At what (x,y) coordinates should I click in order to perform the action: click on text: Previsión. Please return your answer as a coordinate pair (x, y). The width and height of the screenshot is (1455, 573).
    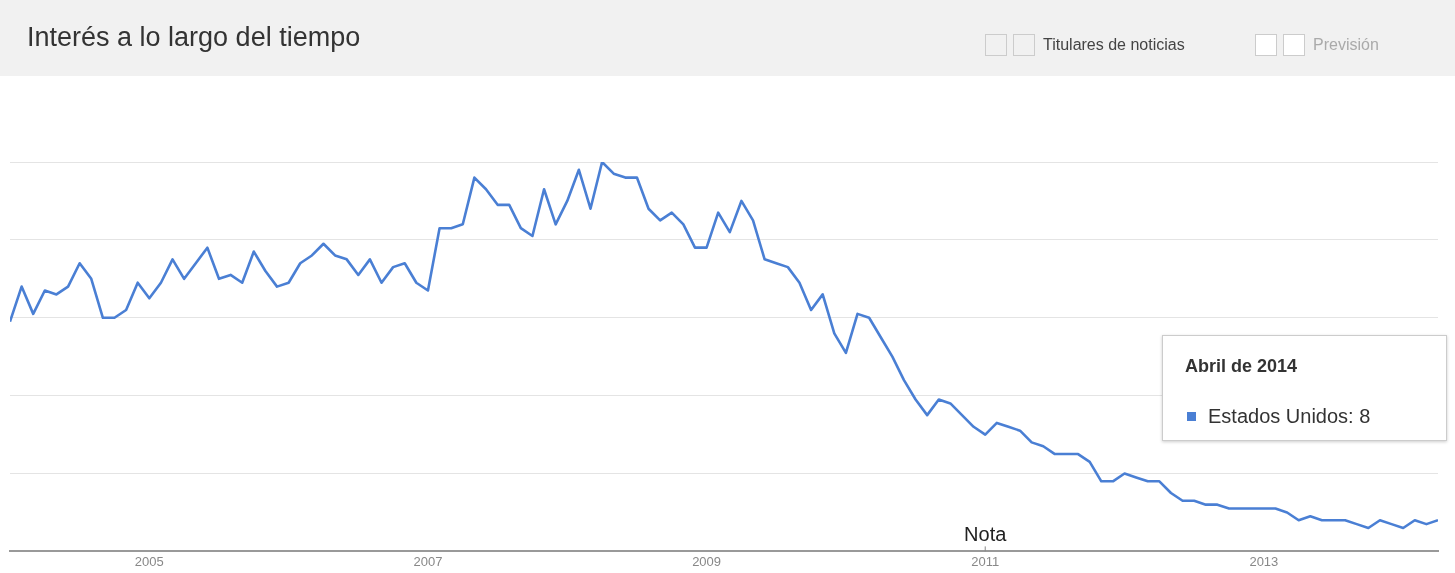
    Looking at the image, I should click on (1346, 45).